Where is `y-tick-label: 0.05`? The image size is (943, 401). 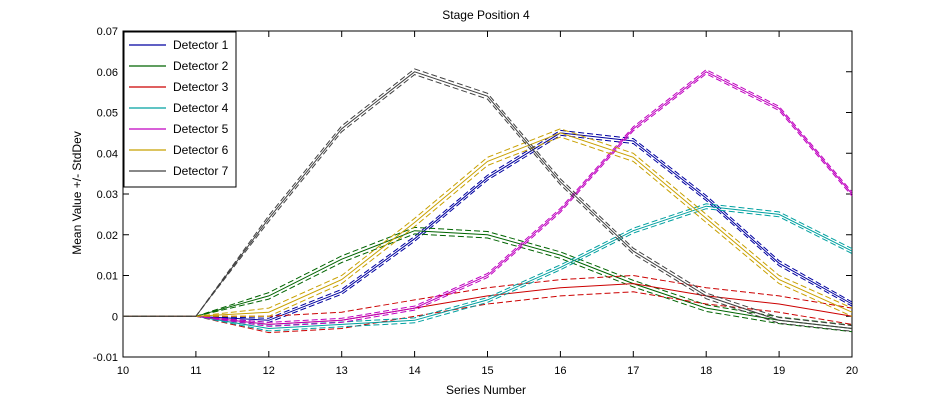
y-tick-label: 0.05 is located at coordinates (107, 114).